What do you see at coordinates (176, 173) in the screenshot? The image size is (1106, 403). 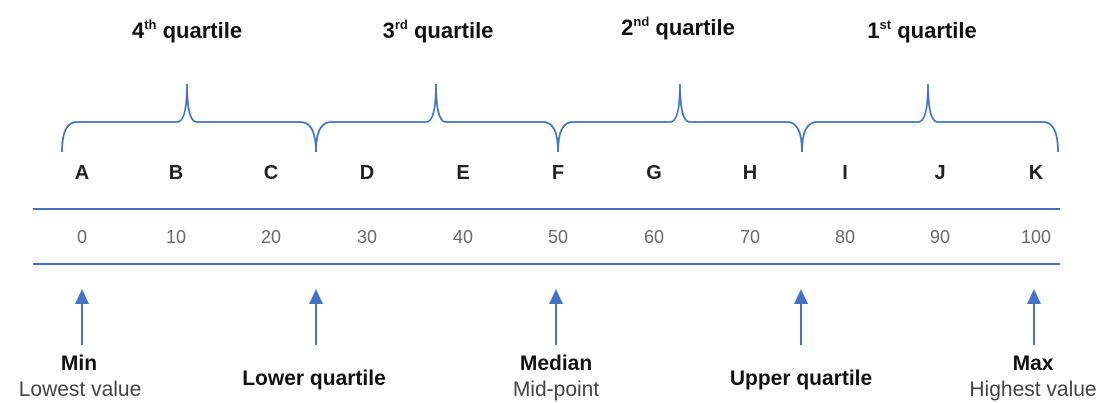 I see `scale-letter: B` at bounding box center [176, 173].